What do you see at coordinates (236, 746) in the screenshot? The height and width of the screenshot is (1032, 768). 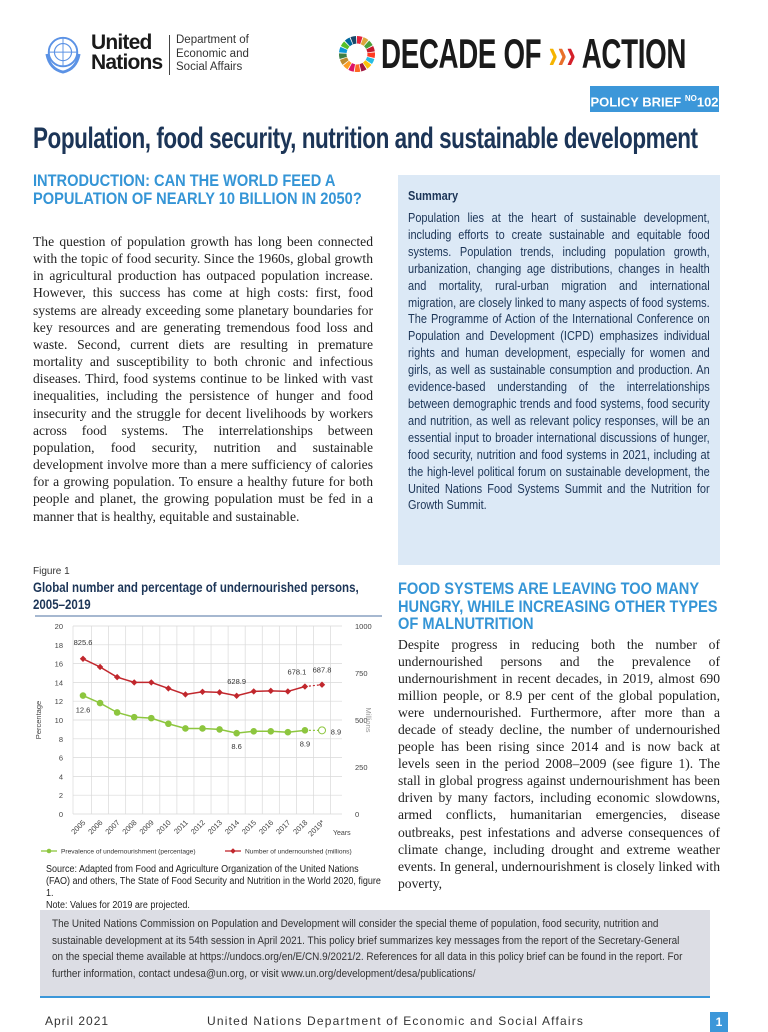 I see `data-label: 8.6` at bounding box center [236, 746].